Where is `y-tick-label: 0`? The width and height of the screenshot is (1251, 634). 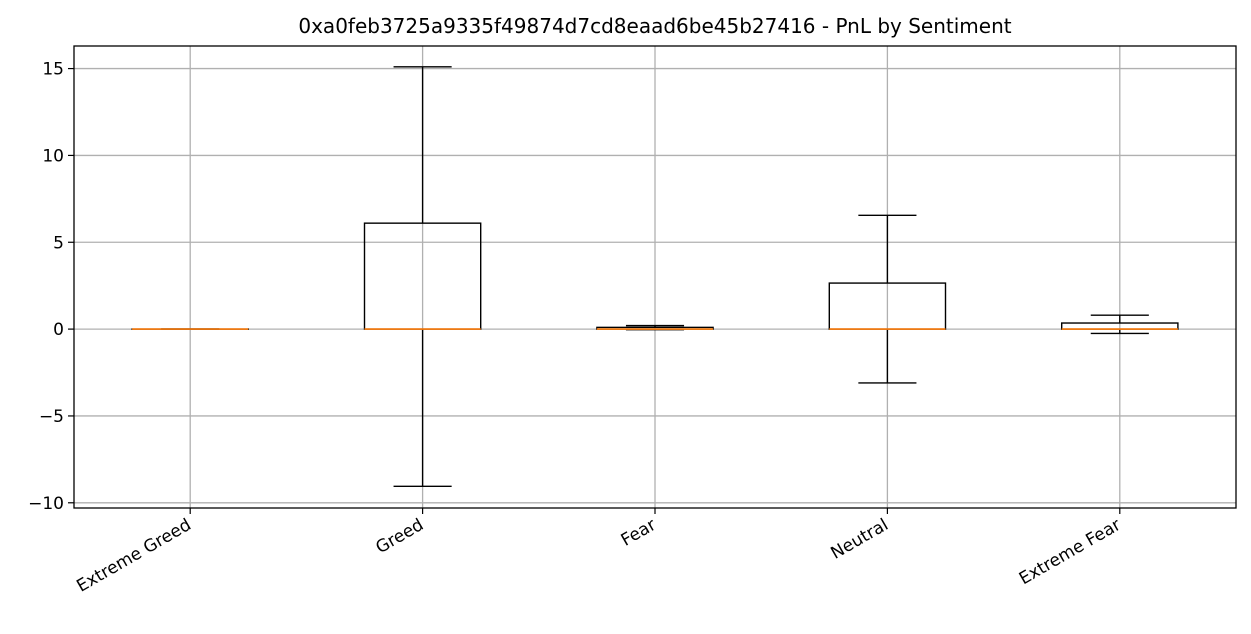 y-tick-label: 0 is located at coordinates (58, 330).